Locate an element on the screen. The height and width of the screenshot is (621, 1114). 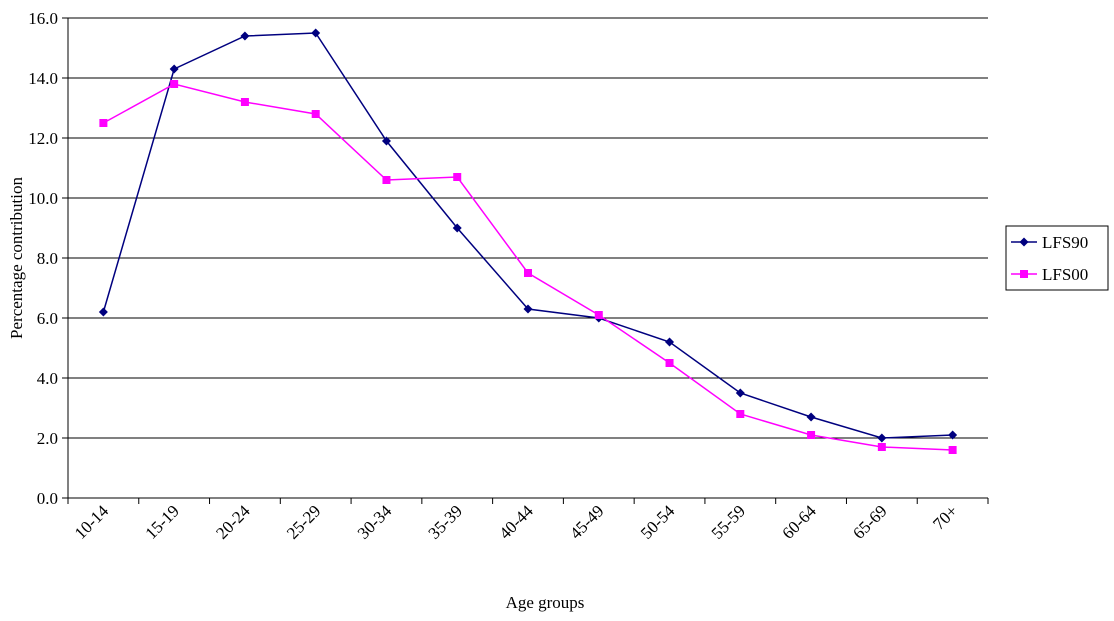
x-tick-label: 10-14 is located at coordinates (92, 522).